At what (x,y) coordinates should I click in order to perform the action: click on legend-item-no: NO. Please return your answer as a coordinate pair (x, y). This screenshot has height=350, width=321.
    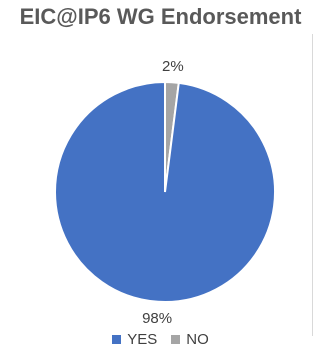
    Looking at the image, I should click on (190, 339).